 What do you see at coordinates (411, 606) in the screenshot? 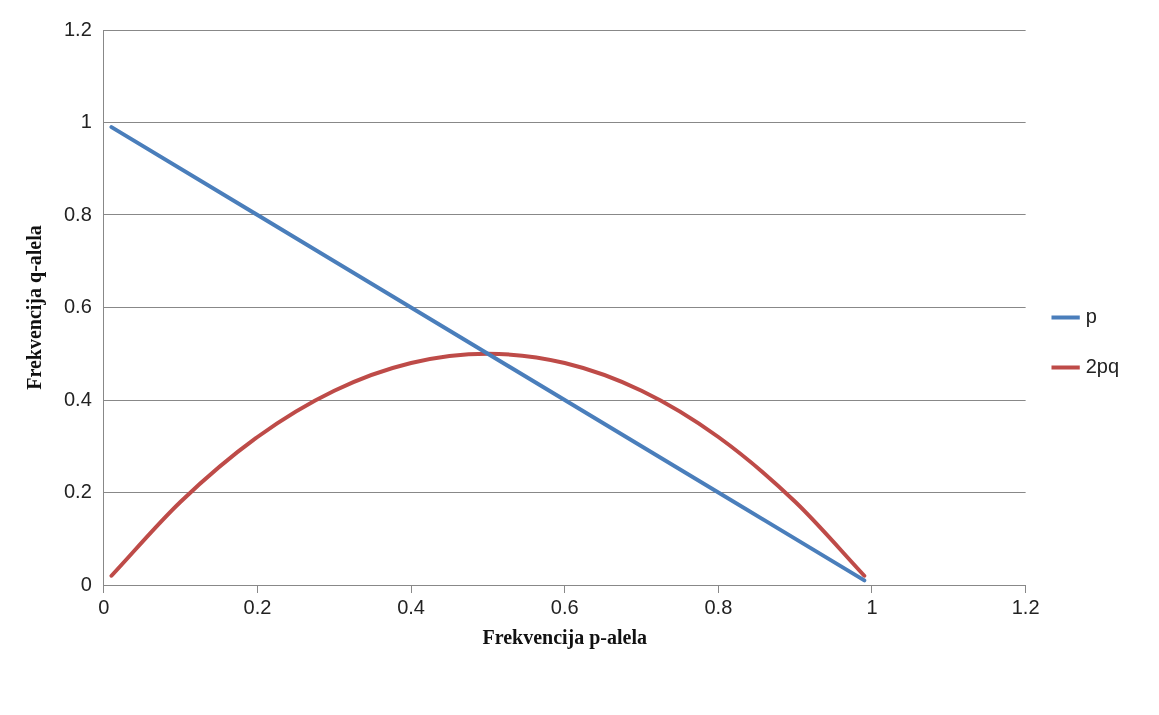
I see `x-tick-label: 0.4` at bounding box center [411, 606].